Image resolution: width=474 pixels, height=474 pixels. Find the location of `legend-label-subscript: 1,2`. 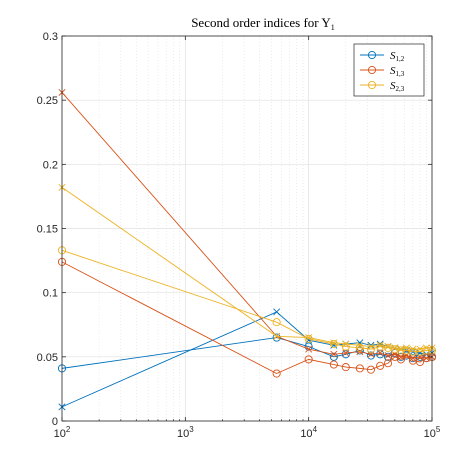

legend-label-subscript: 1,2 is located at coordinates (400, 59).